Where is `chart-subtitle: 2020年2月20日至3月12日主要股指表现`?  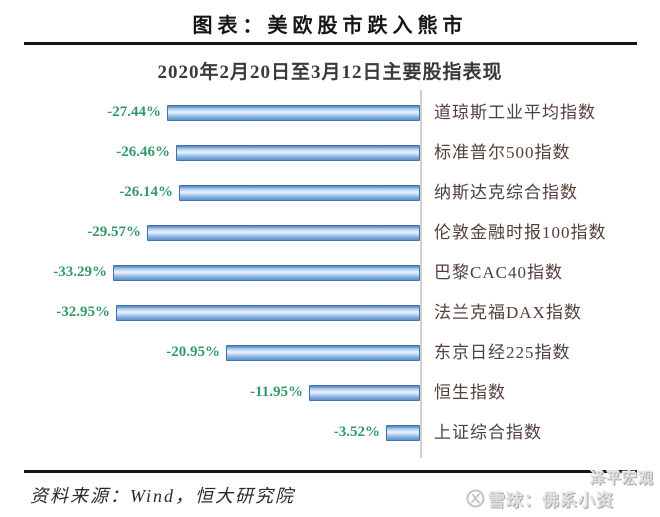
chart-subtitle: 2020年2月20日至3月12日主要股指表现 is located at coordinates (330, 72).